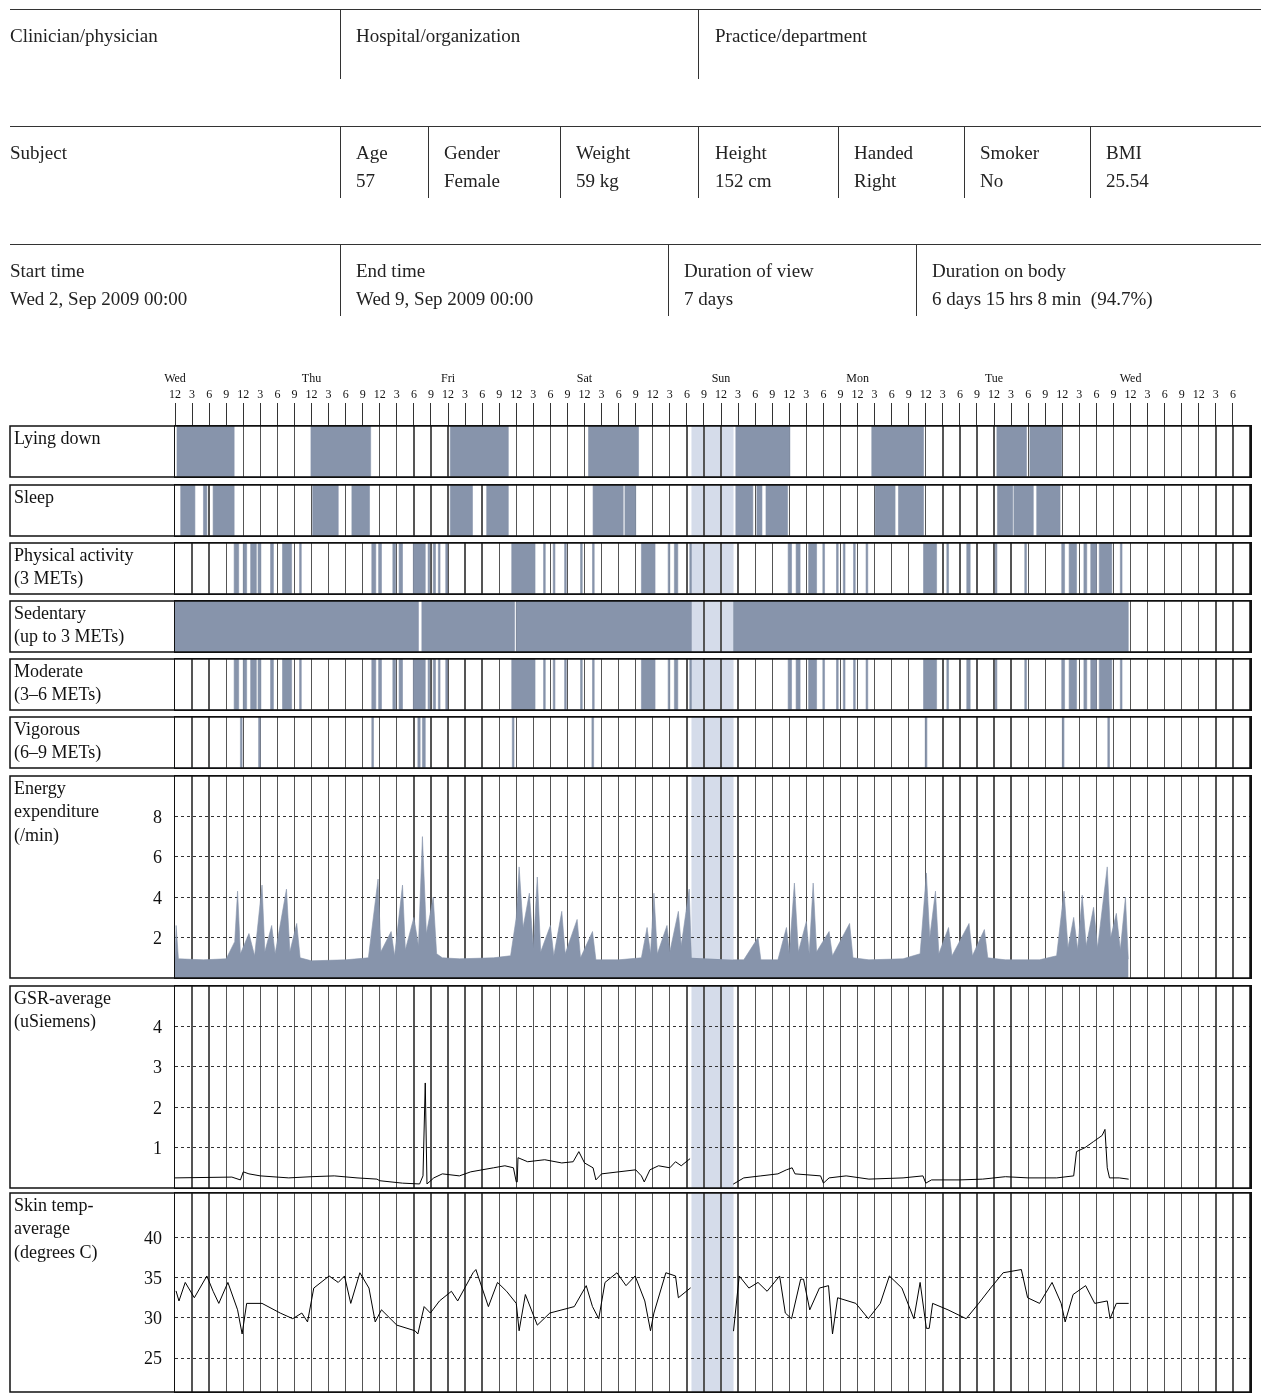 The height and width of the screenshot is (1393, 1261). What do you see at coordinates (157, 857) in the screenshot?
I see `y-tick-label: 6` at bounding box center [157, 857].